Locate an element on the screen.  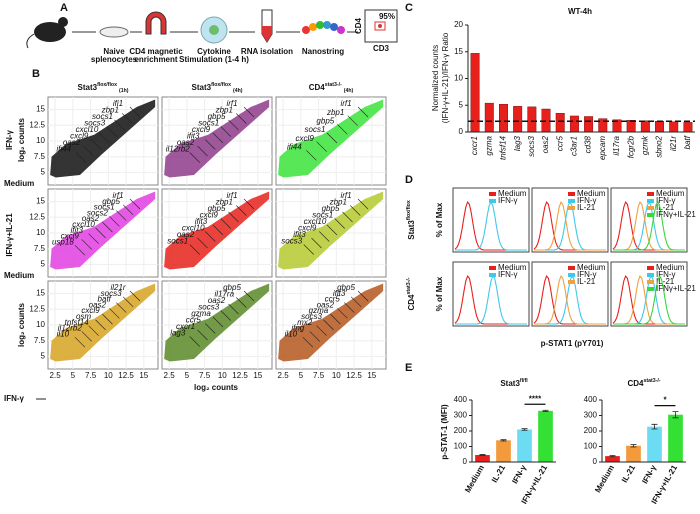
y-label: Normalized counts is located at coordinates (435, 78).